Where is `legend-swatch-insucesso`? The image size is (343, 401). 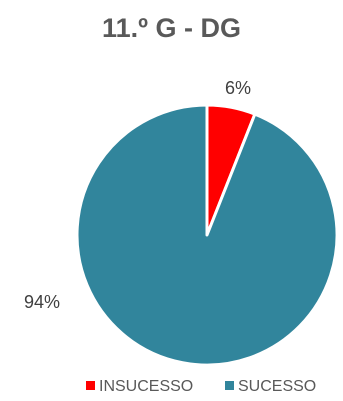 legend-swatch-insucesso is located at coordinates (90, 385).